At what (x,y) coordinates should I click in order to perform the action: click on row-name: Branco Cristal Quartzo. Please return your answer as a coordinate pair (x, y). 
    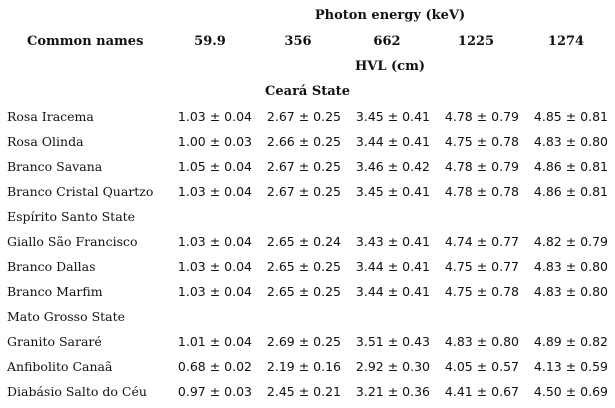
    Looking at the image, I should click on (80, 191).